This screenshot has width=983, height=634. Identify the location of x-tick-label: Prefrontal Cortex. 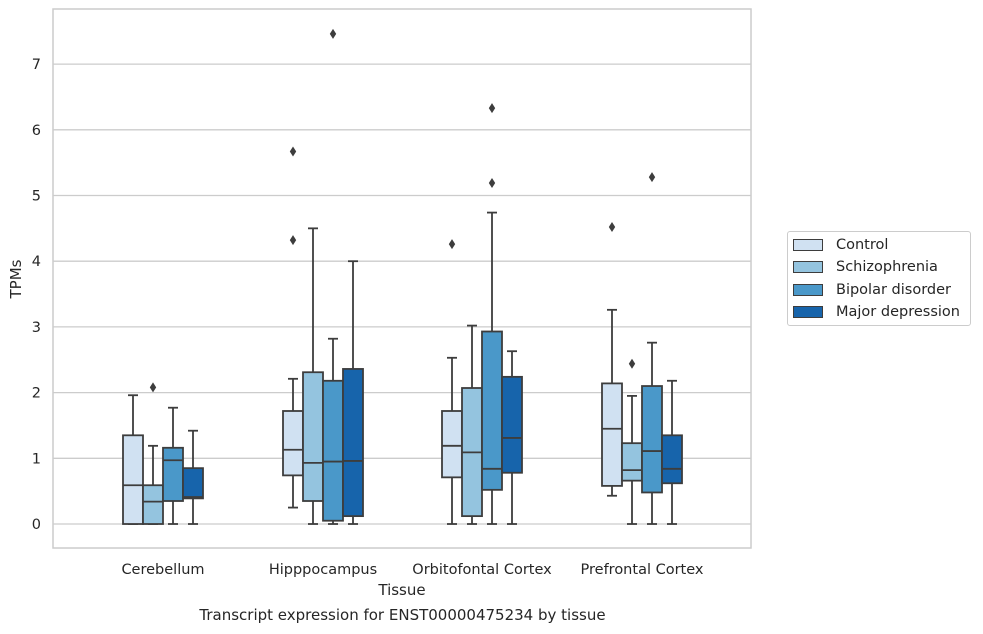
(642, 570).